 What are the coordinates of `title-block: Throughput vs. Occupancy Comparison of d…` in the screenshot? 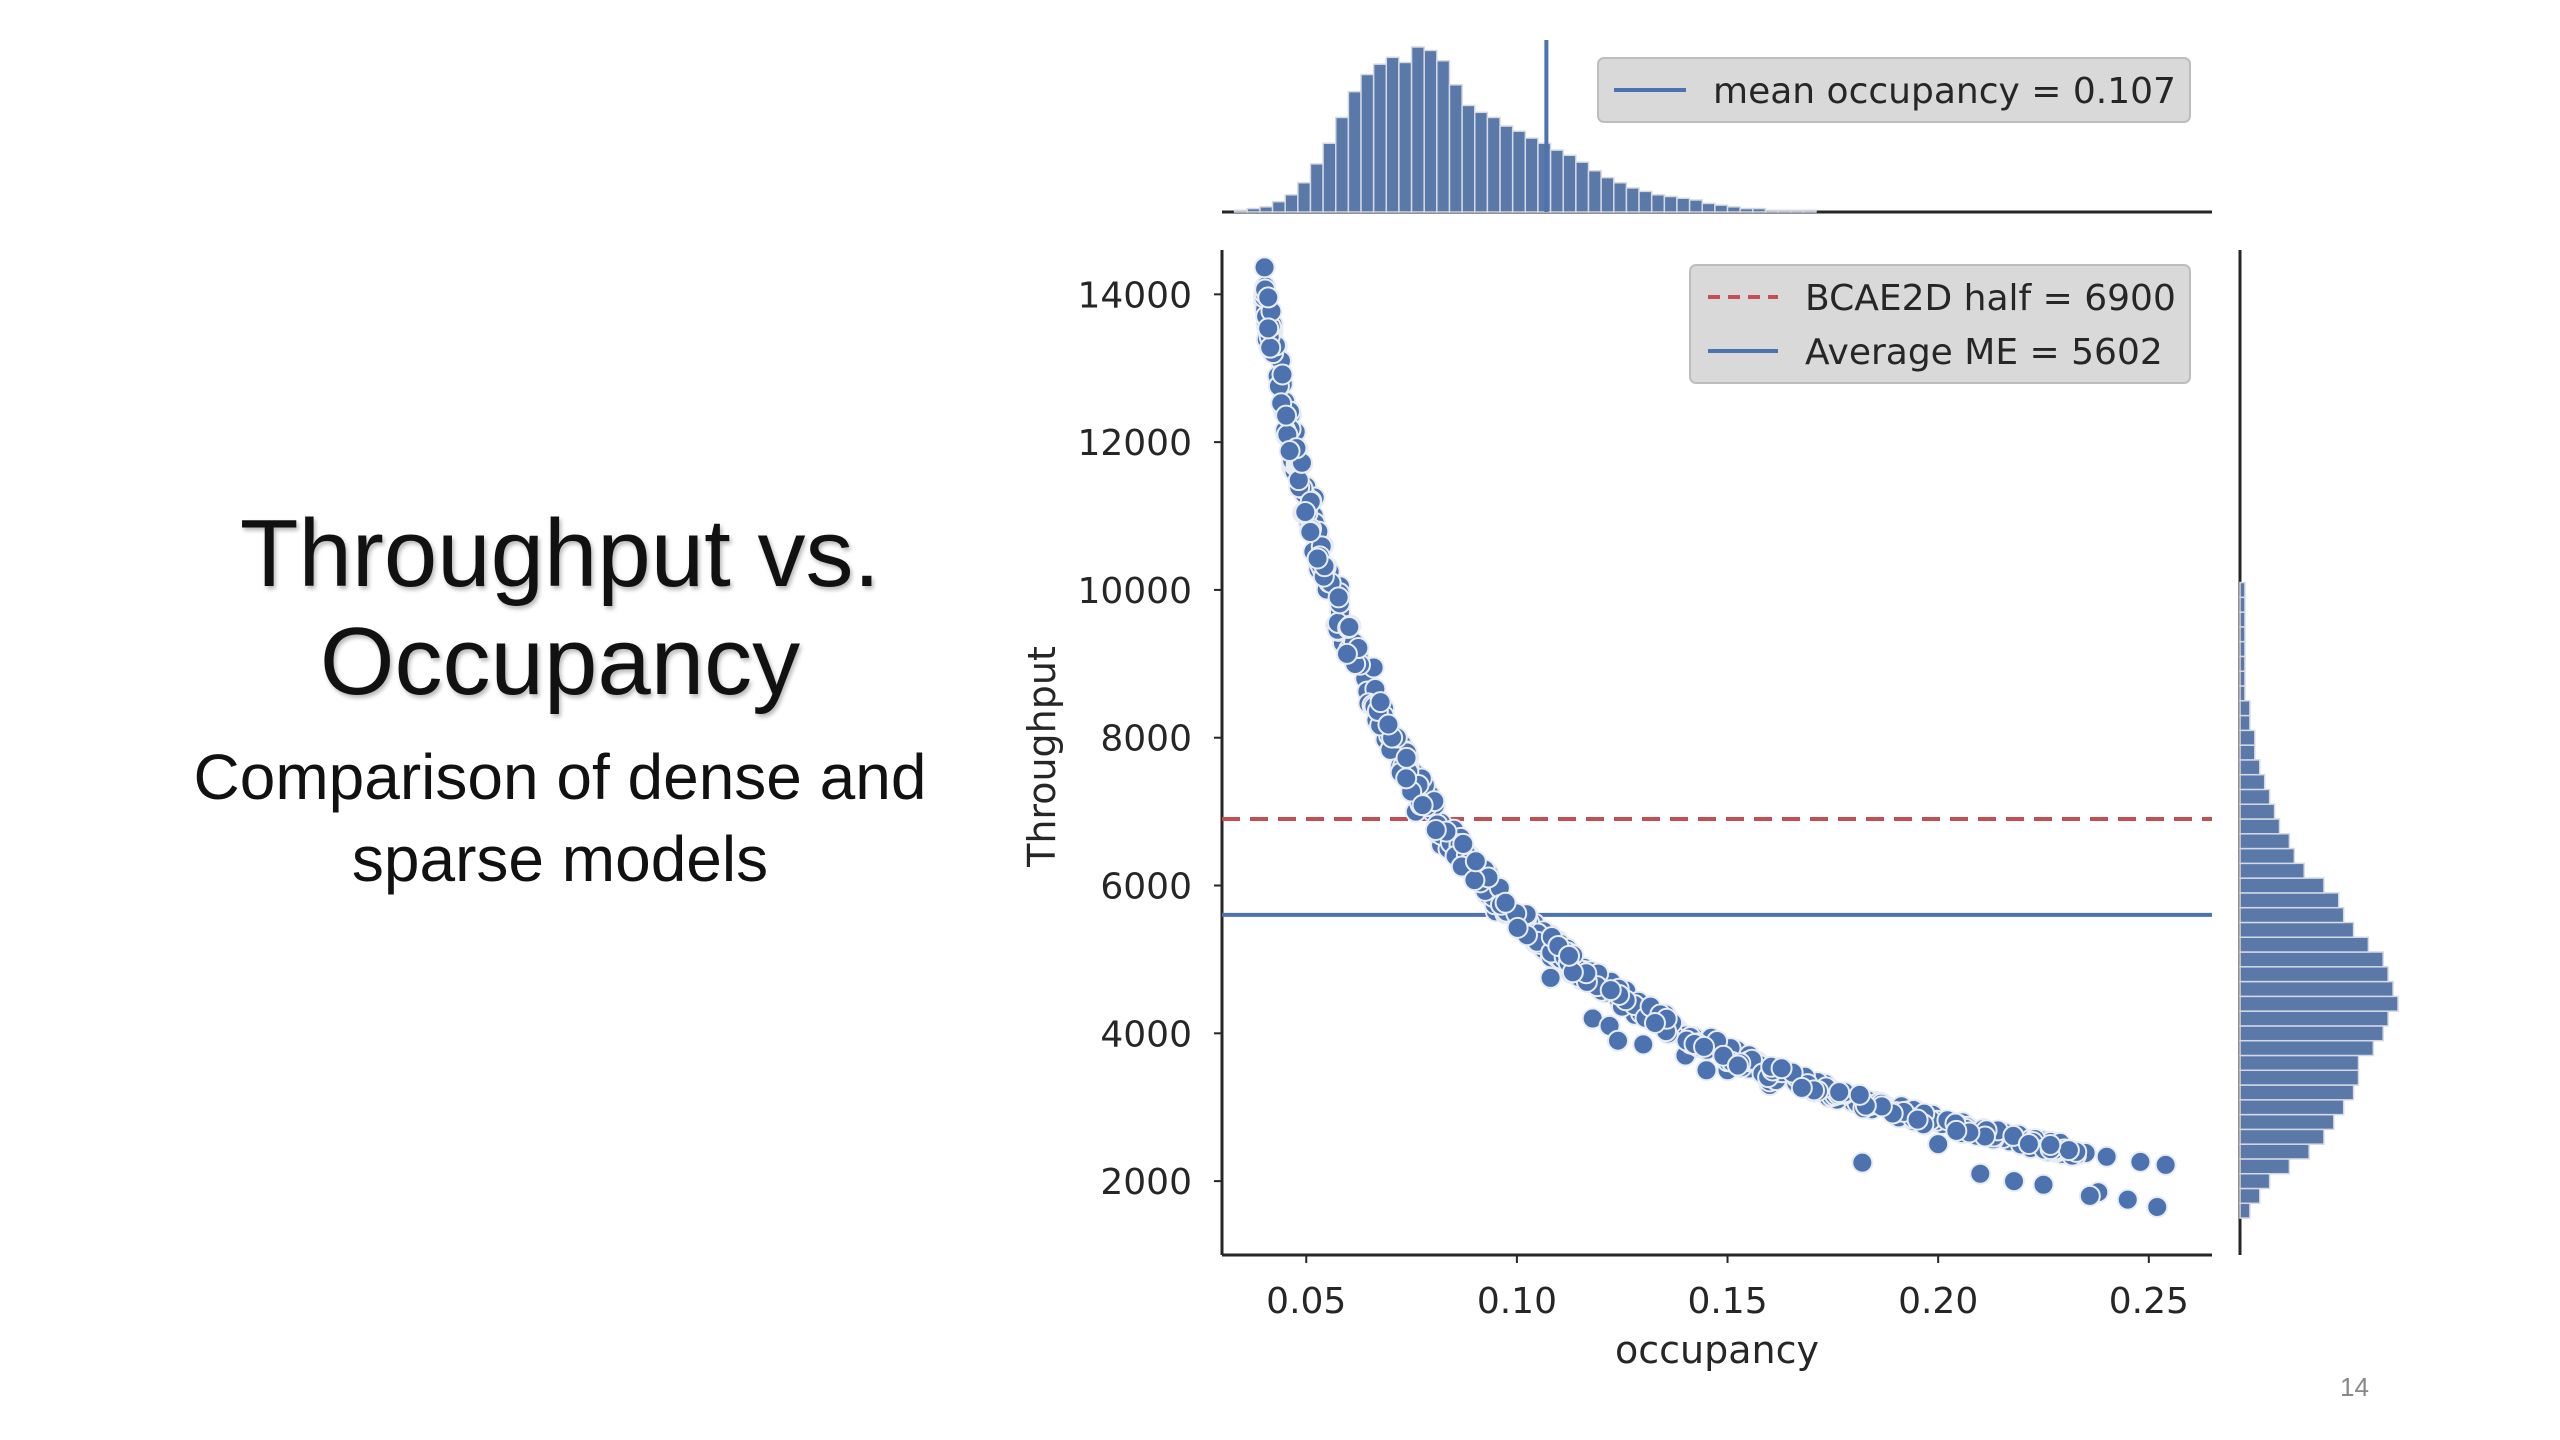 It's located at (560, 700).